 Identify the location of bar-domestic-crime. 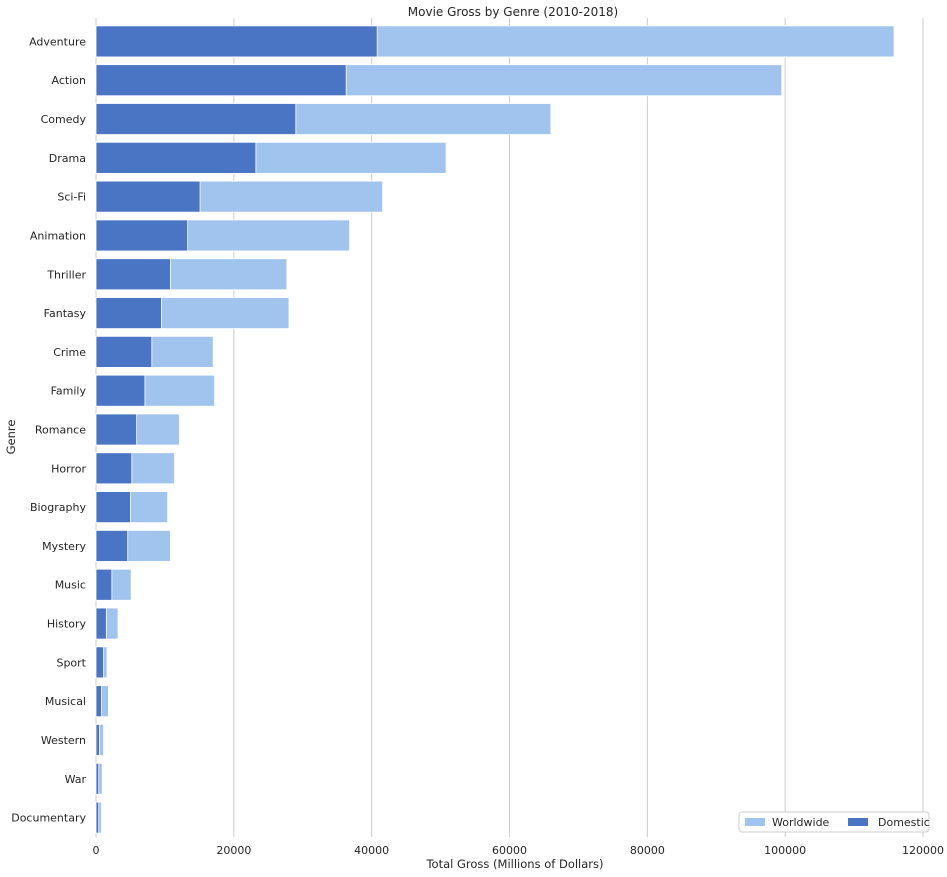
(124, 351).